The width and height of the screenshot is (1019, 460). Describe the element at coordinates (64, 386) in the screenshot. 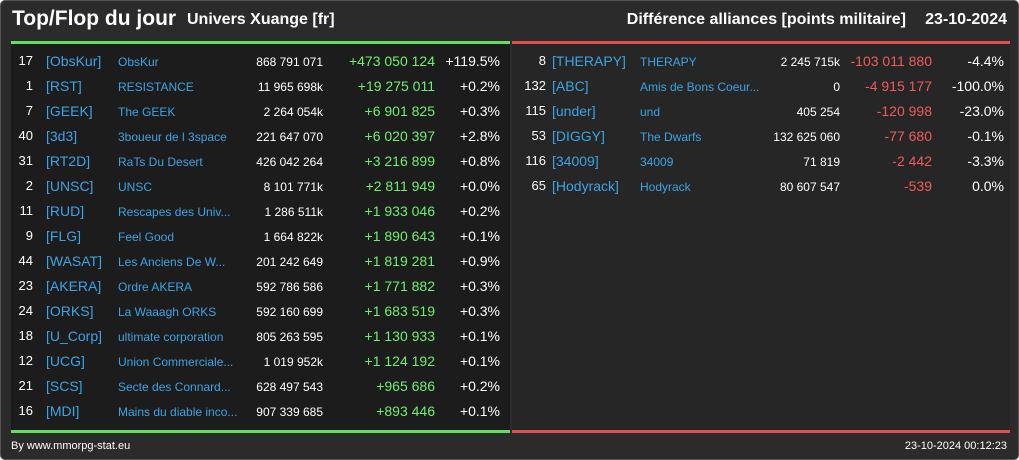

I see `alliance-tag-link: [SCS]` at that location.